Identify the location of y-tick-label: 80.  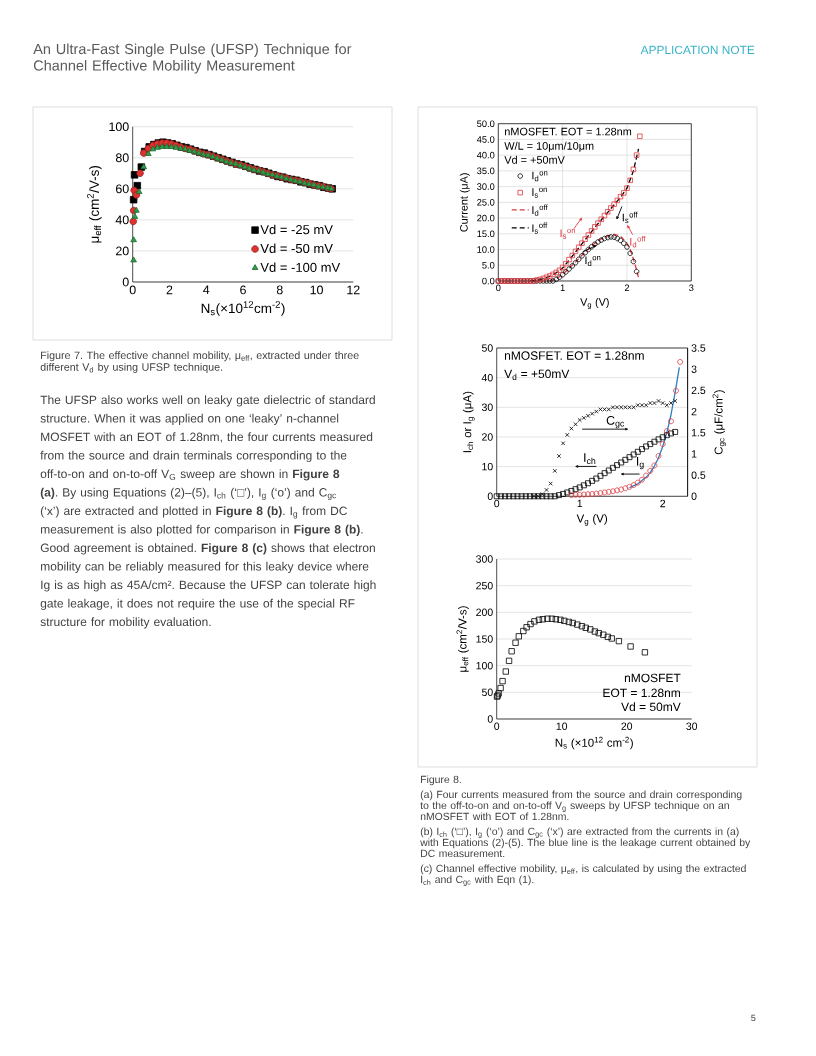
(122, 158).